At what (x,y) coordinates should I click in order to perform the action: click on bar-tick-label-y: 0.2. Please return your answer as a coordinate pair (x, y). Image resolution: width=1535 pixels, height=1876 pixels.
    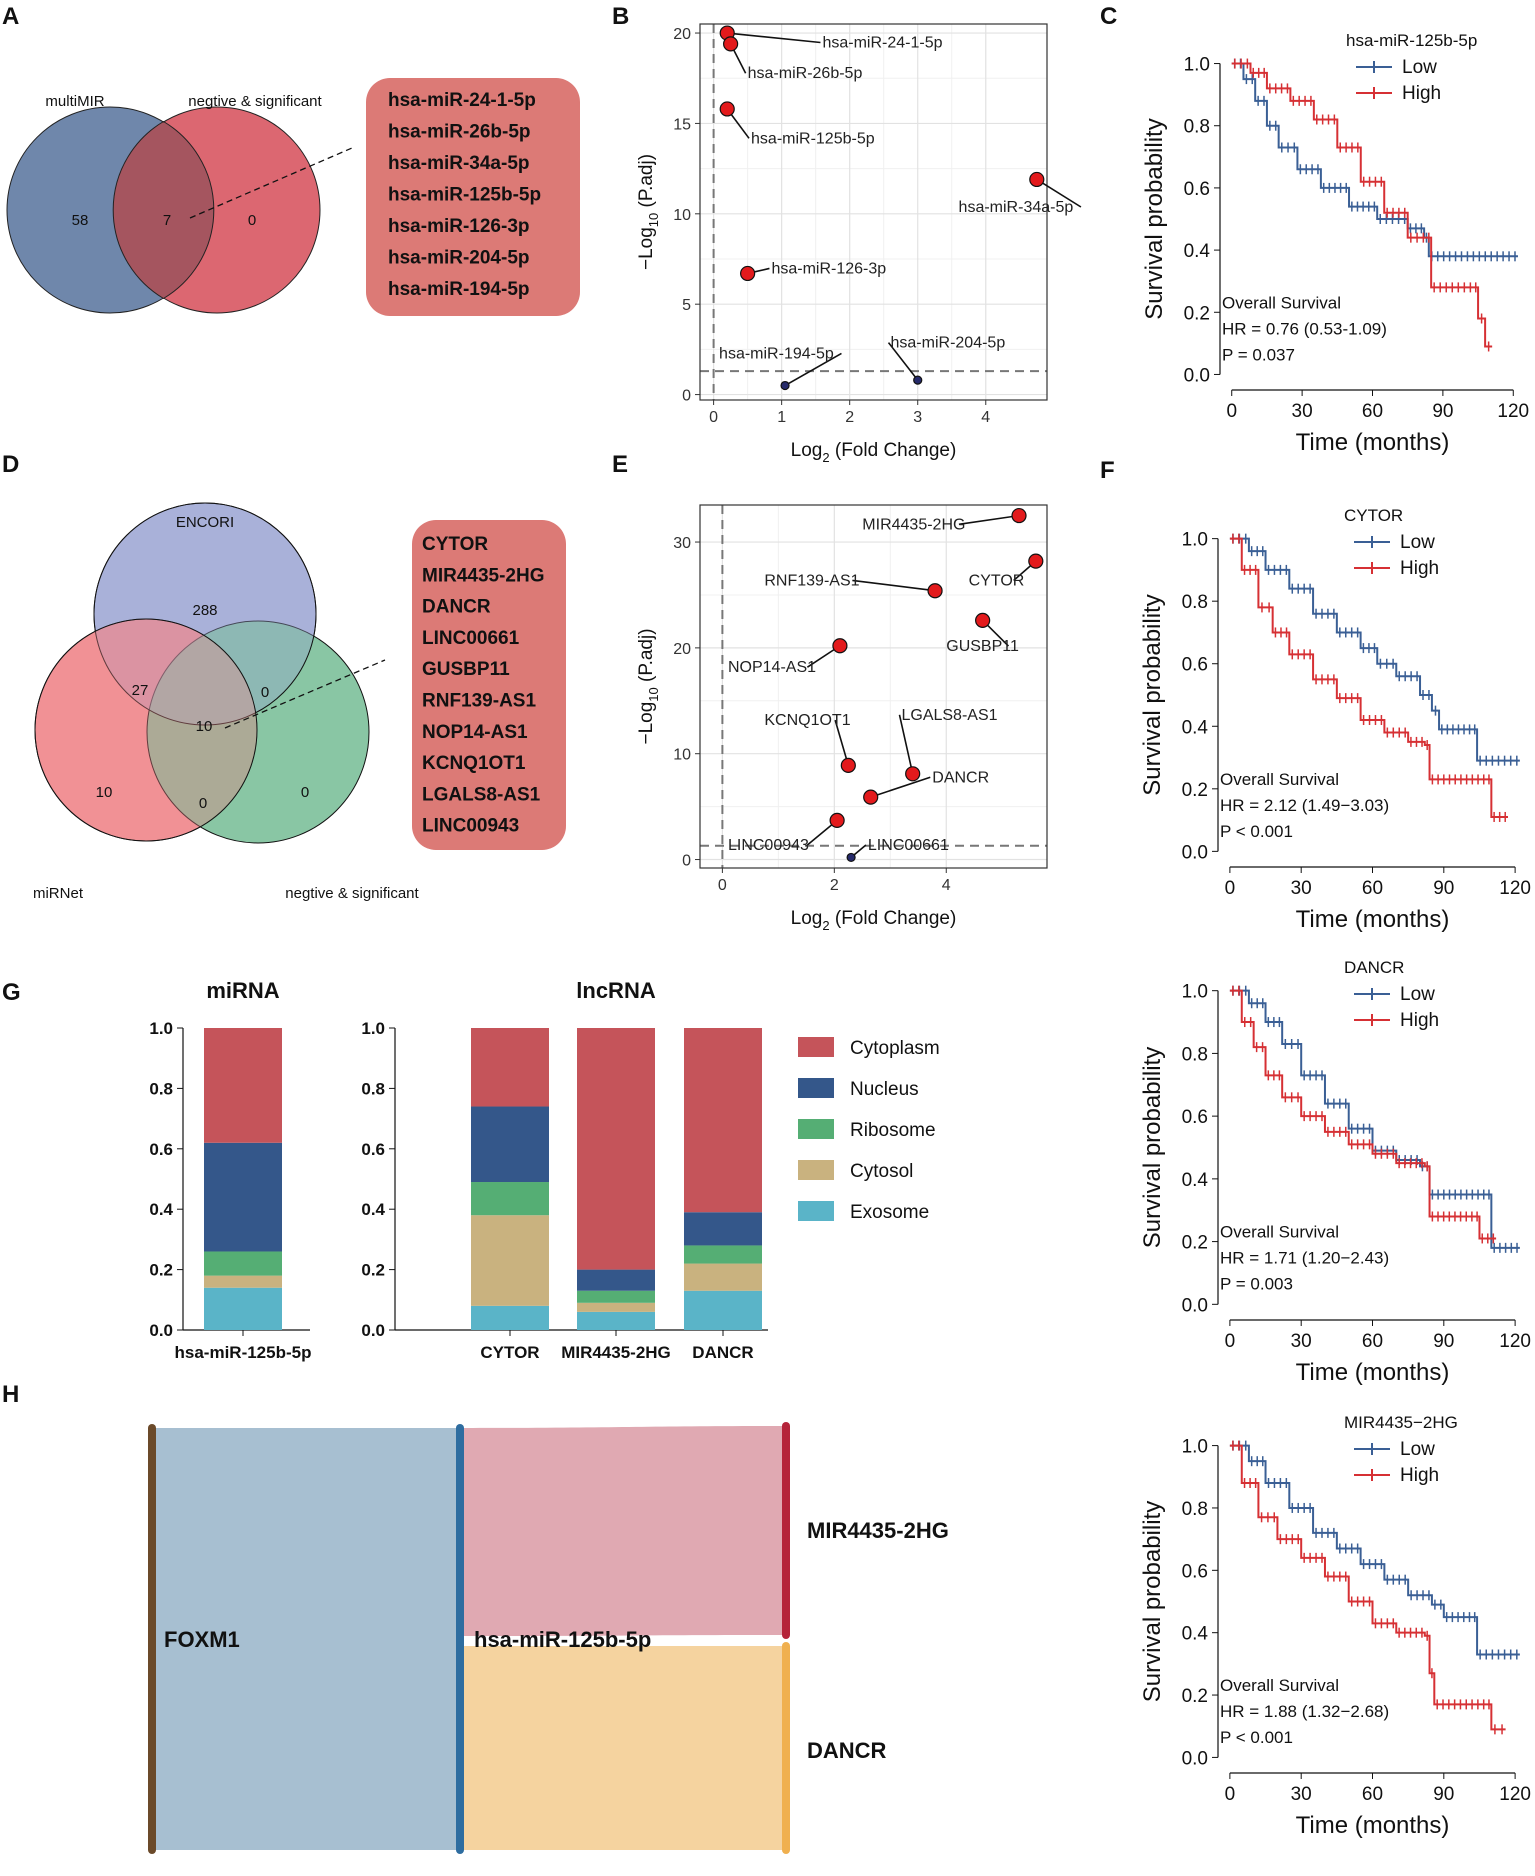
    Looking at the image, I should click on (373, 1270).